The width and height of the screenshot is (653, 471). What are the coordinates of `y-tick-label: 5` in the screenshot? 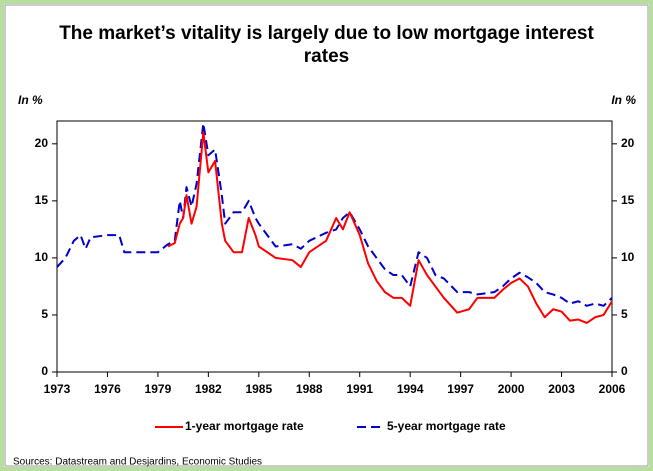 It's located at (44, 314).